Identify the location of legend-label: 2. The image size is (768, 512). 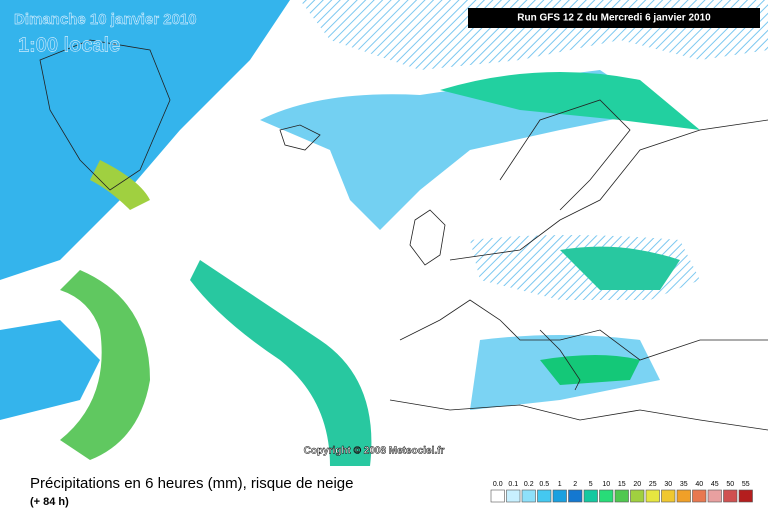
(575, 484).